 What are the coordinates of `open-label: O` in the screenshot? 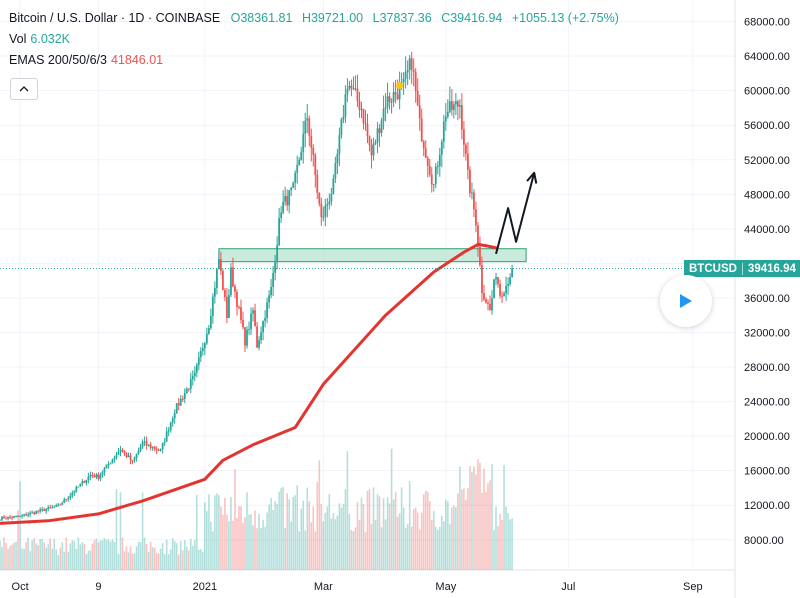 It's located at (235, 18).